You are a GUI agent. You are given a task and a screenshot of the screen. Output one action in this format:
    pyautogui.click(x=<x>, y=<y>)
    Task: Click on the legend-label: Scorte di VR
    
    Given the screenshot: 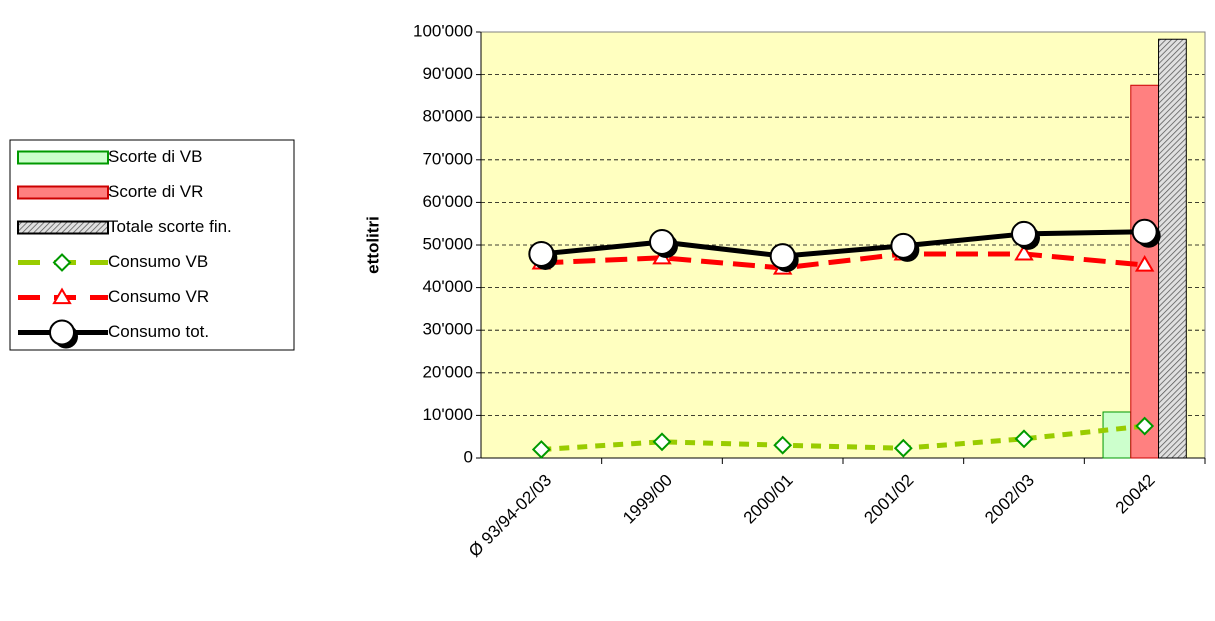 What is the action you would take?
    pyautogui.click(x=155, y=191)
    